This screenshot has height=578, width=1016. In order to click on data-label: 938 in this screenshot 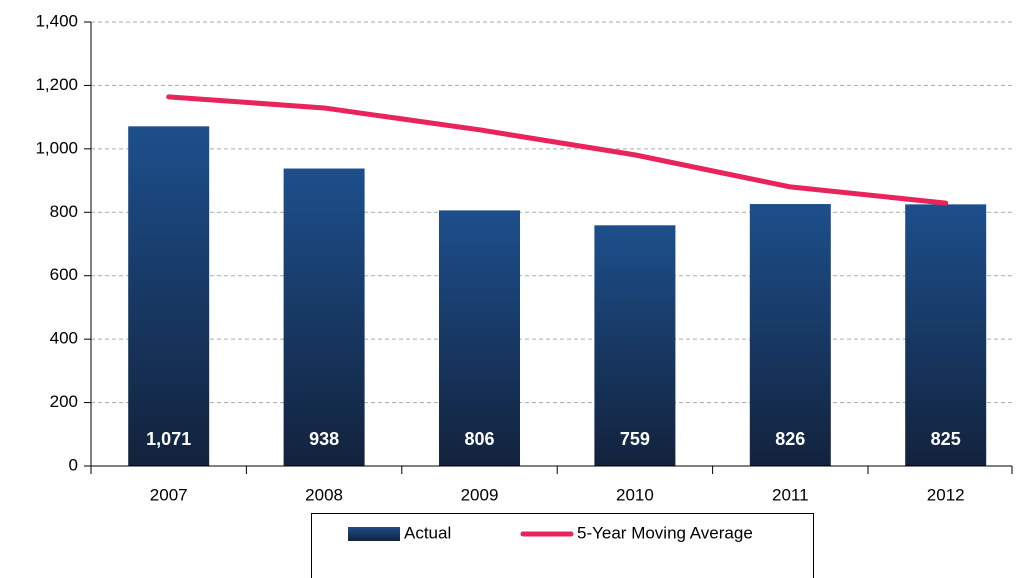, I will do `click(324, 439)`.